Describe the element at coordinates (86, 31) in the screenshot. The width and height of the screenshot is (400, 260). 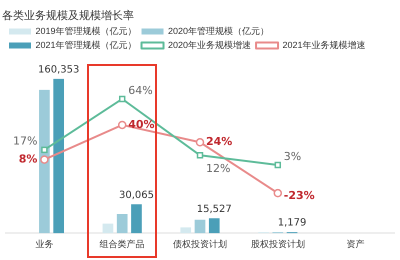
I see `legend-label: 2019年管理规模（亿元）` at that location.